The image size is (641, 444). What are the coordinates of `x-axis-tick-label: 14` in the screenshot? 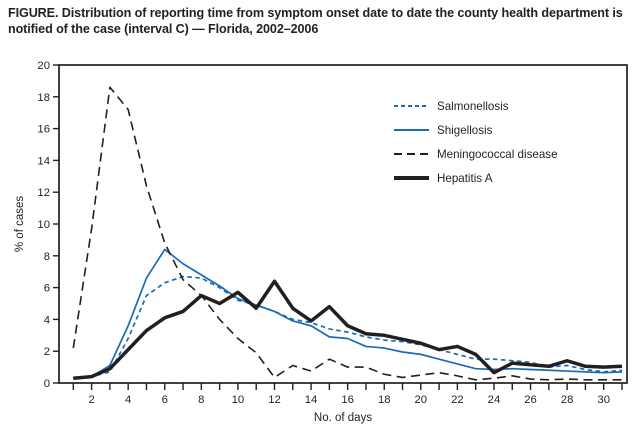 It's located at (311, 400).